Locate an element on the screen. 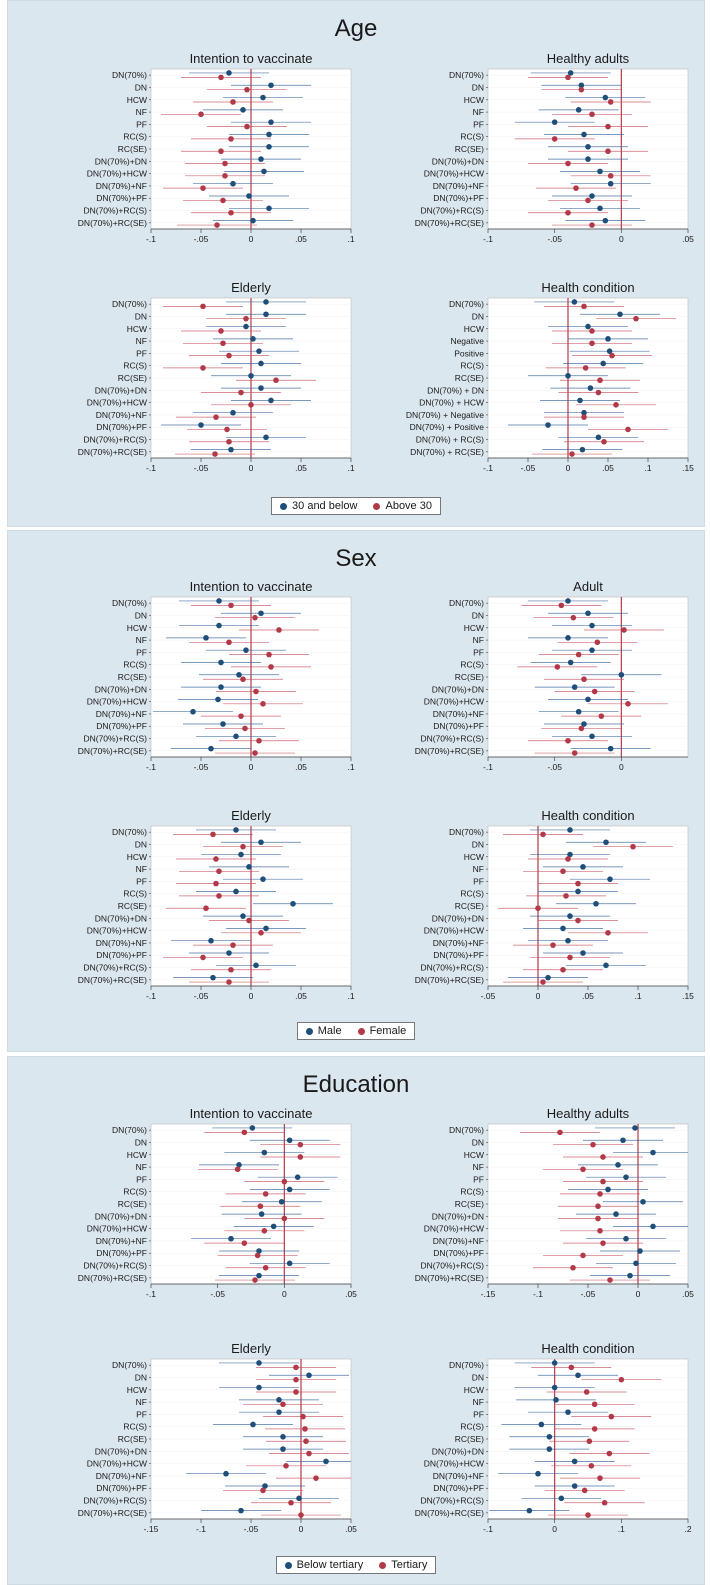 This screenshot has width=710, height=1585. legend-box: Below tertiary Tertiary is located at coordinates (356, 1565).